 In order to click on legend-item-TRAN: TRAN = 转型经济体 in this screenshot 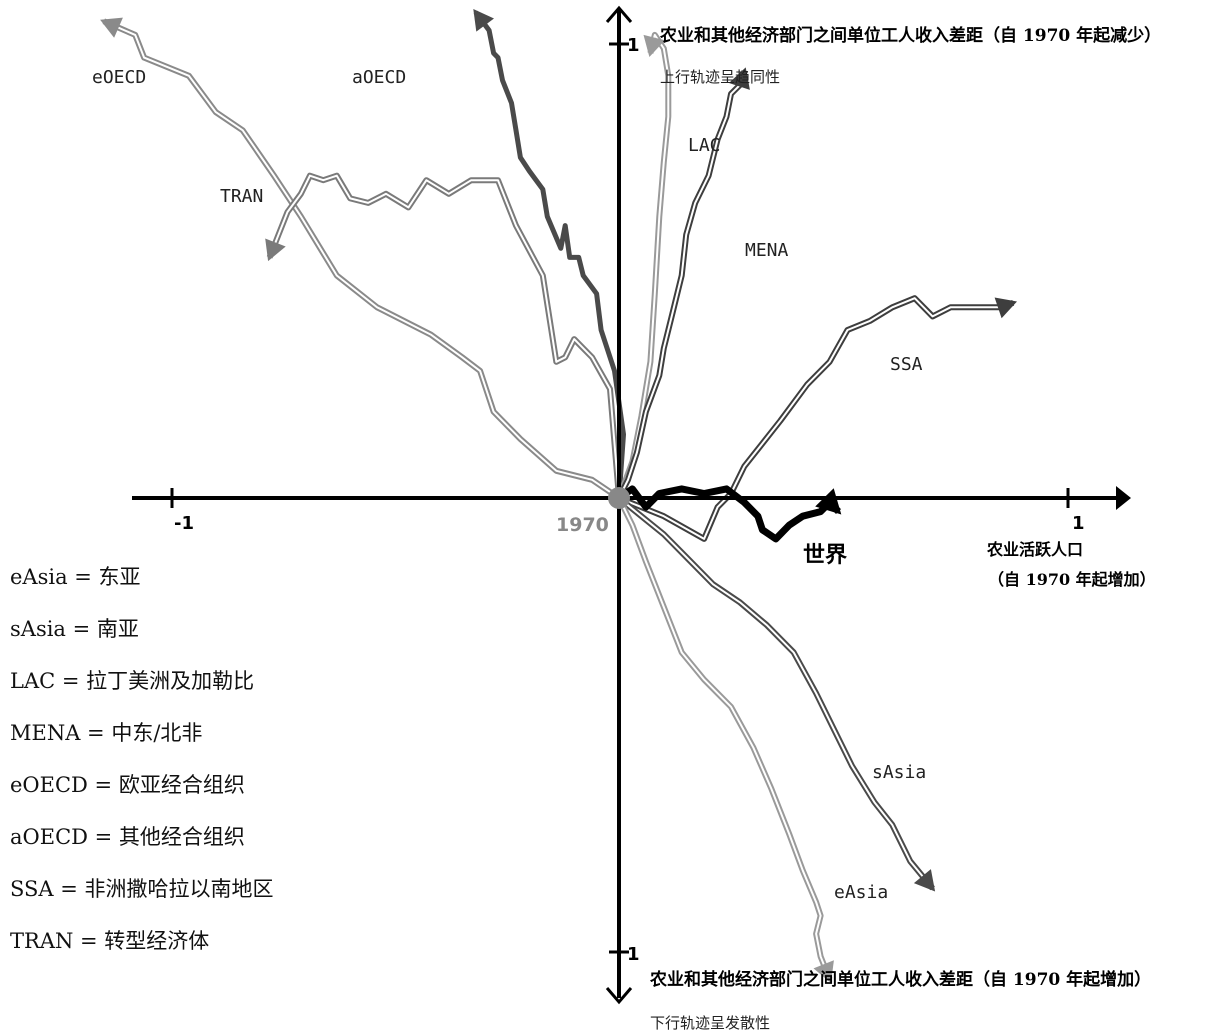, I will do `click(110, 941)`.